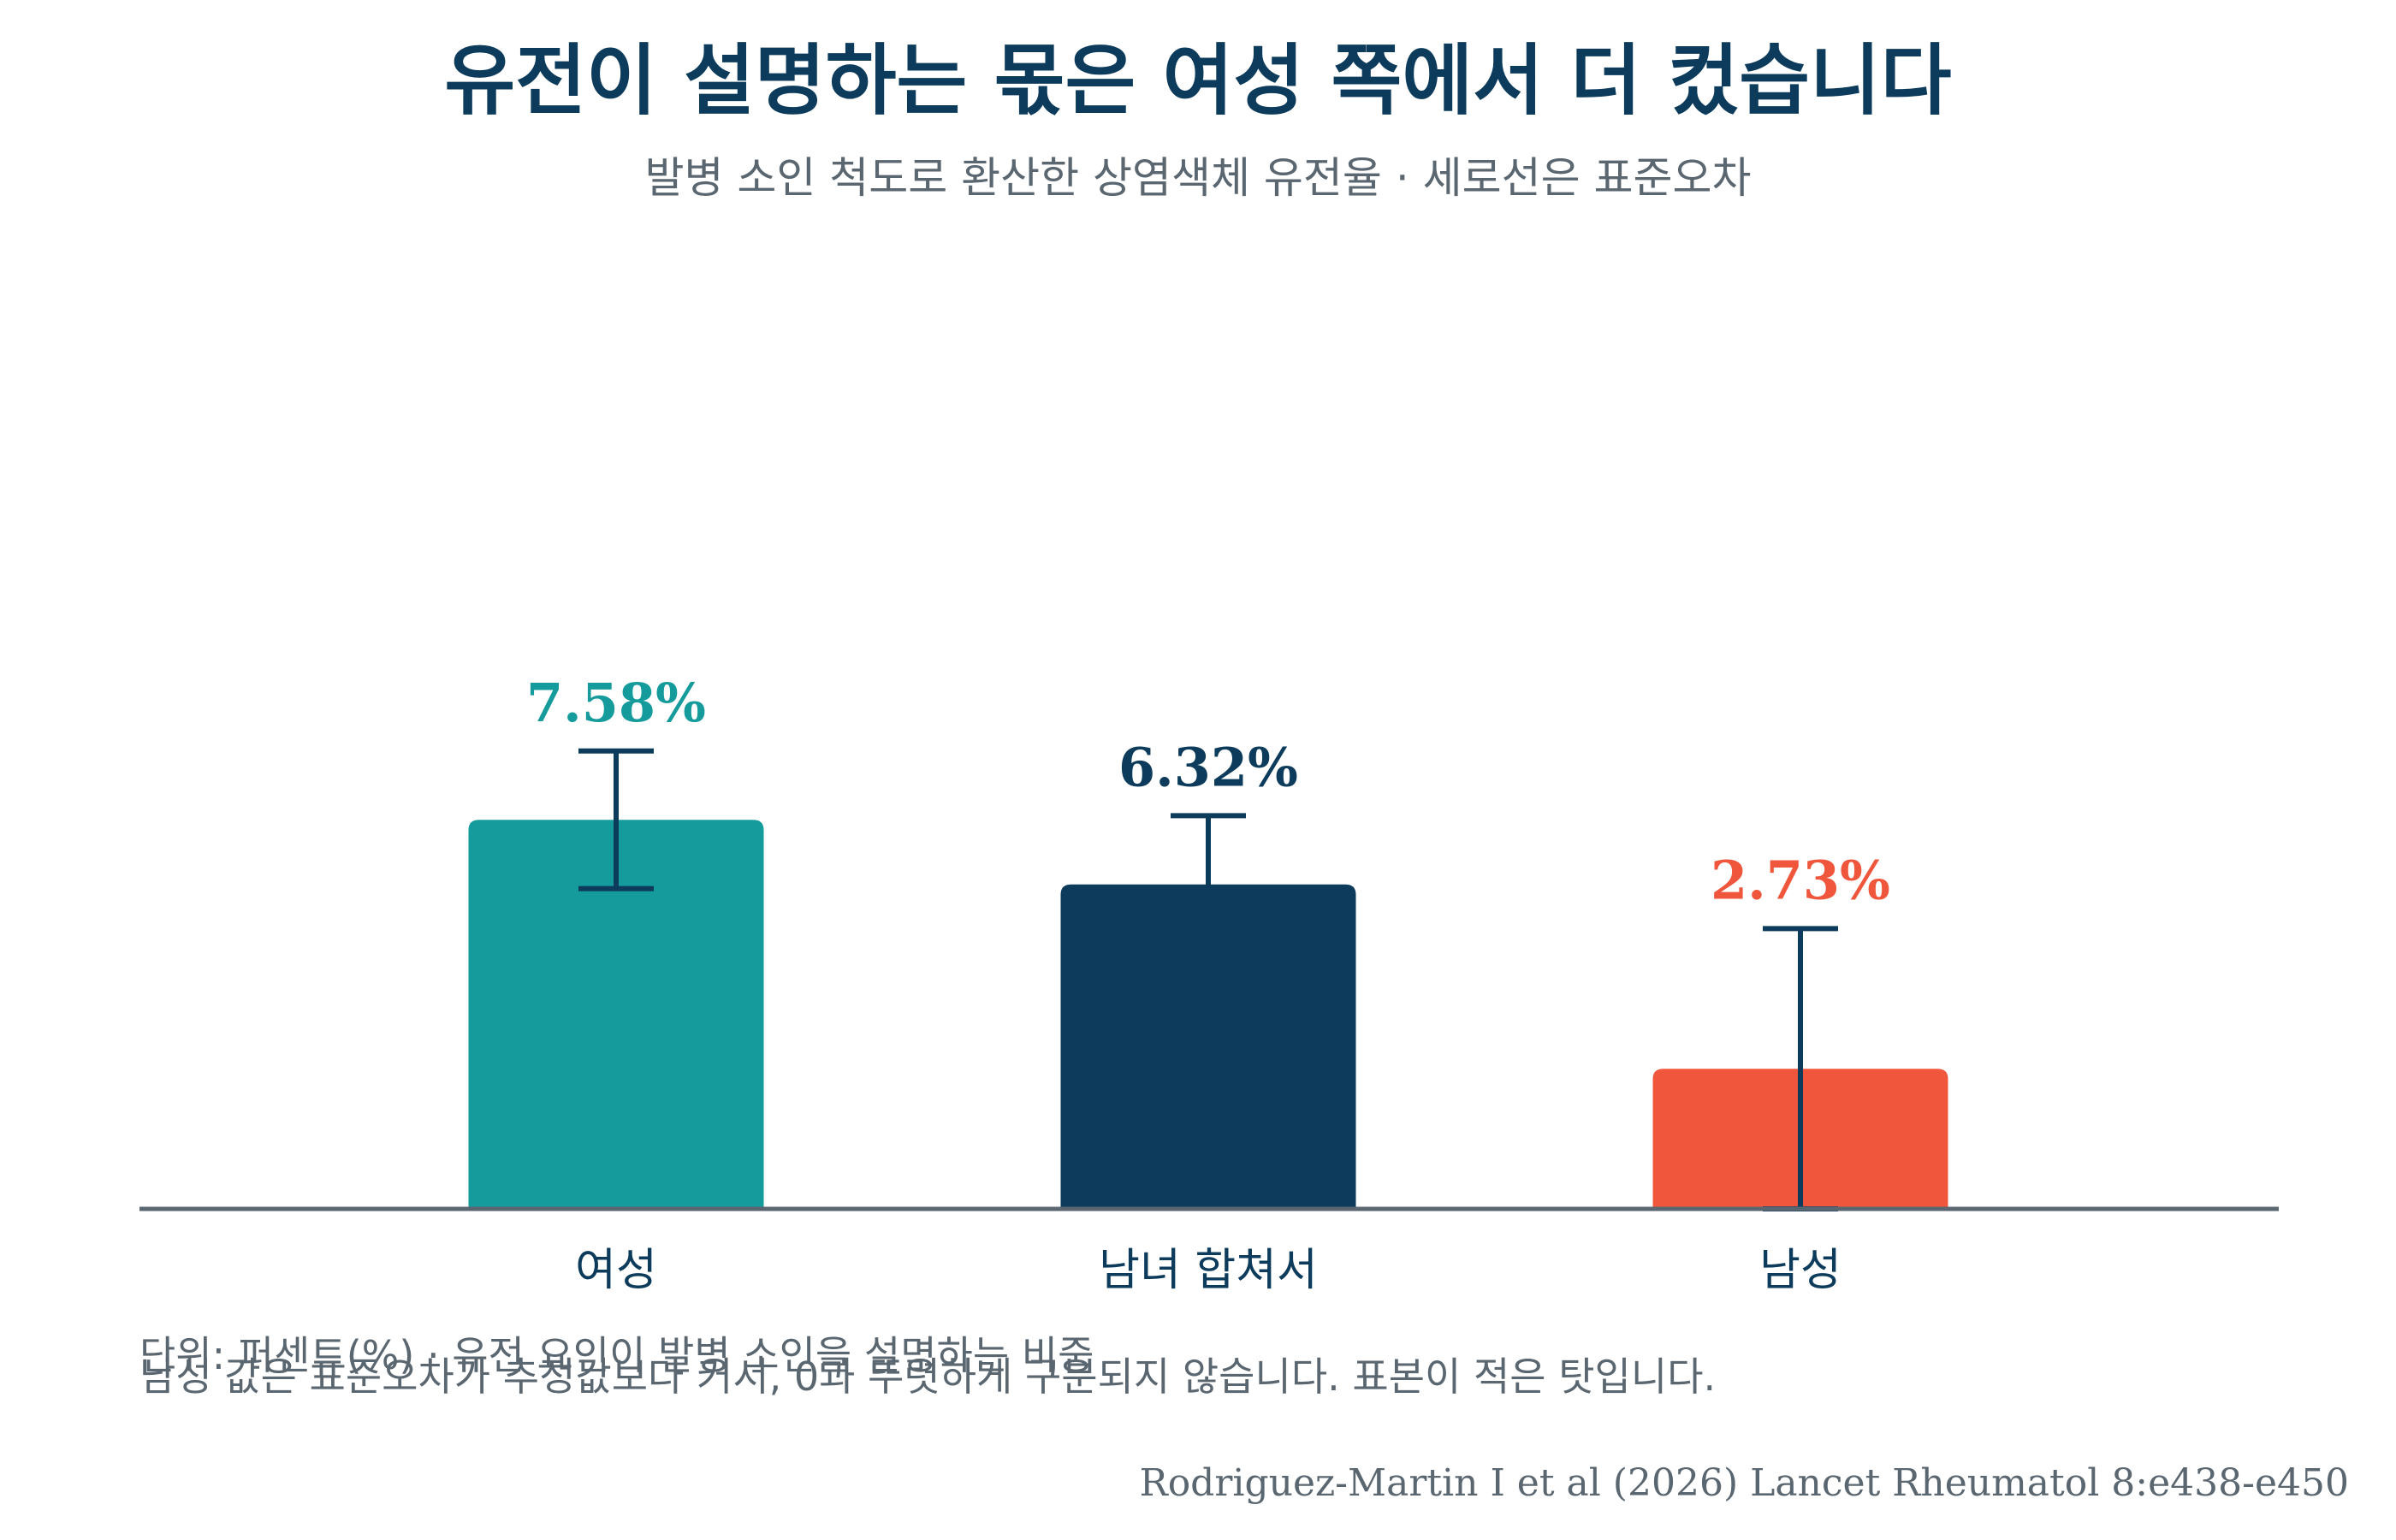  I want to click on chart-subtitle: 발병 소인 척도로 환산한 상염색체 유전율 · 세로선은 표준오차, so click(1198, 178).